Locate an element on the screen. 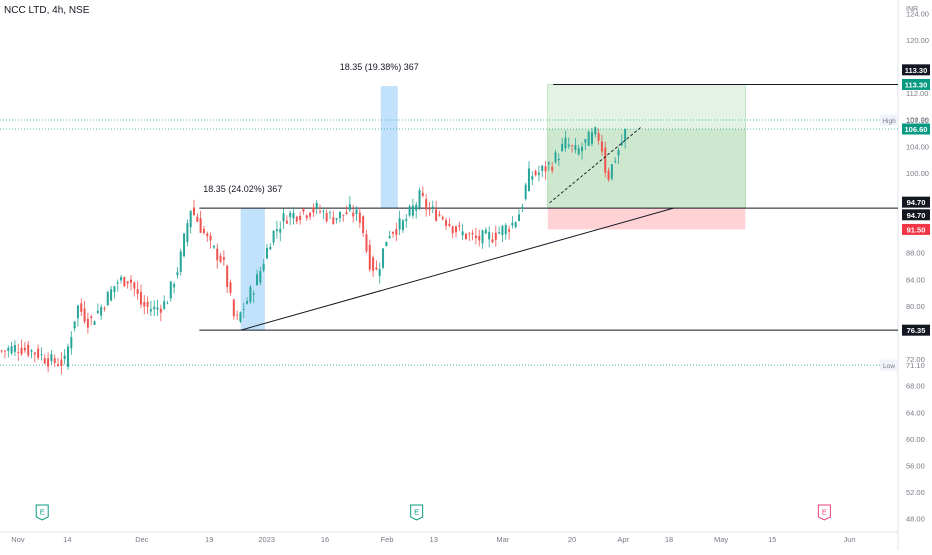 The width and height of the screenshot is (932, 555). price-tick-label: 108.00 is located at coordinates (917, 120).